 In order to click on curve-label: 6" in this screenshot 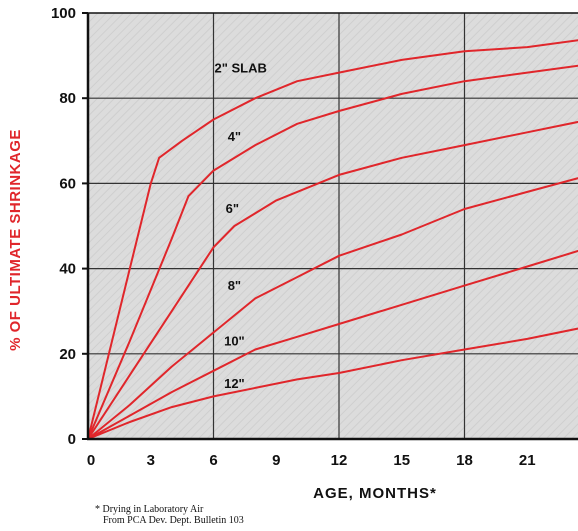, I will do `click(232, 208)`.